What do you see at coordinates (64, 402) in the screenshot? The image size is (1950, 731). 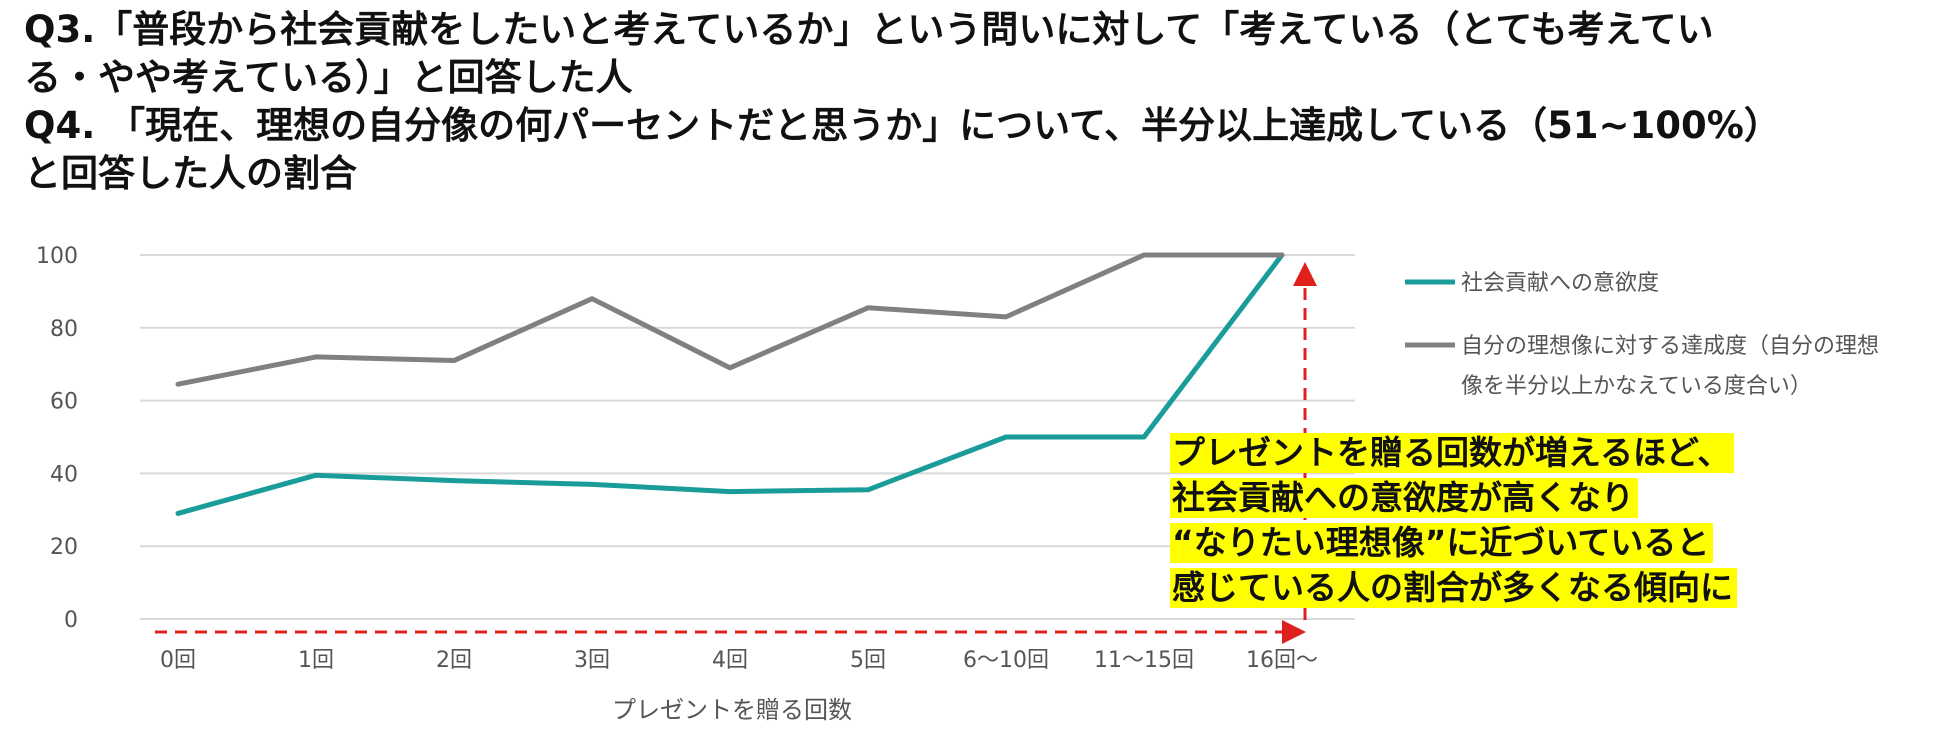 I see `y-tick-label: 60` at bounding box center [64, 402].